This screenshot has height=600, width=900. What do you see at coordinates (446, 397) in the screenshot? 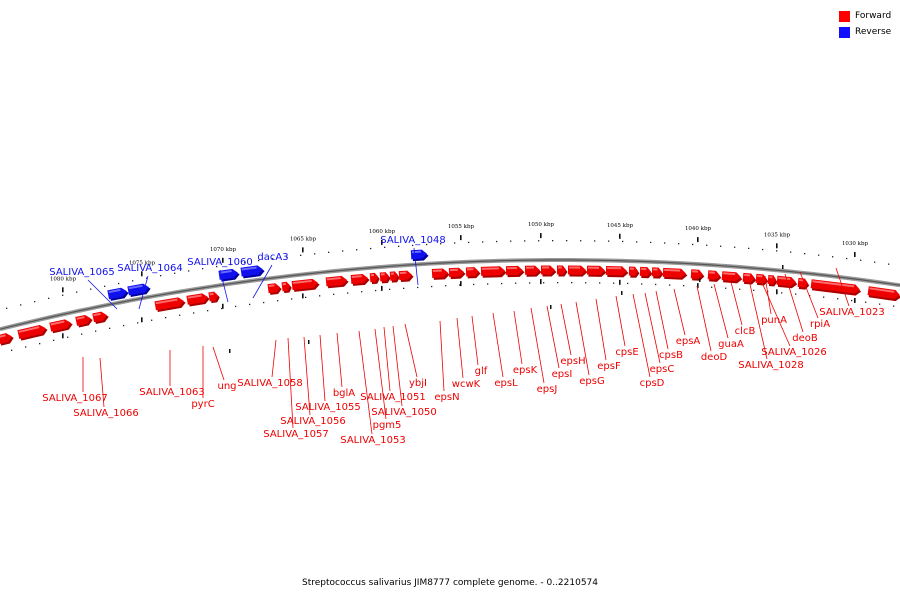
I see `gene-label: epsN` at bounding box center [446, 397].